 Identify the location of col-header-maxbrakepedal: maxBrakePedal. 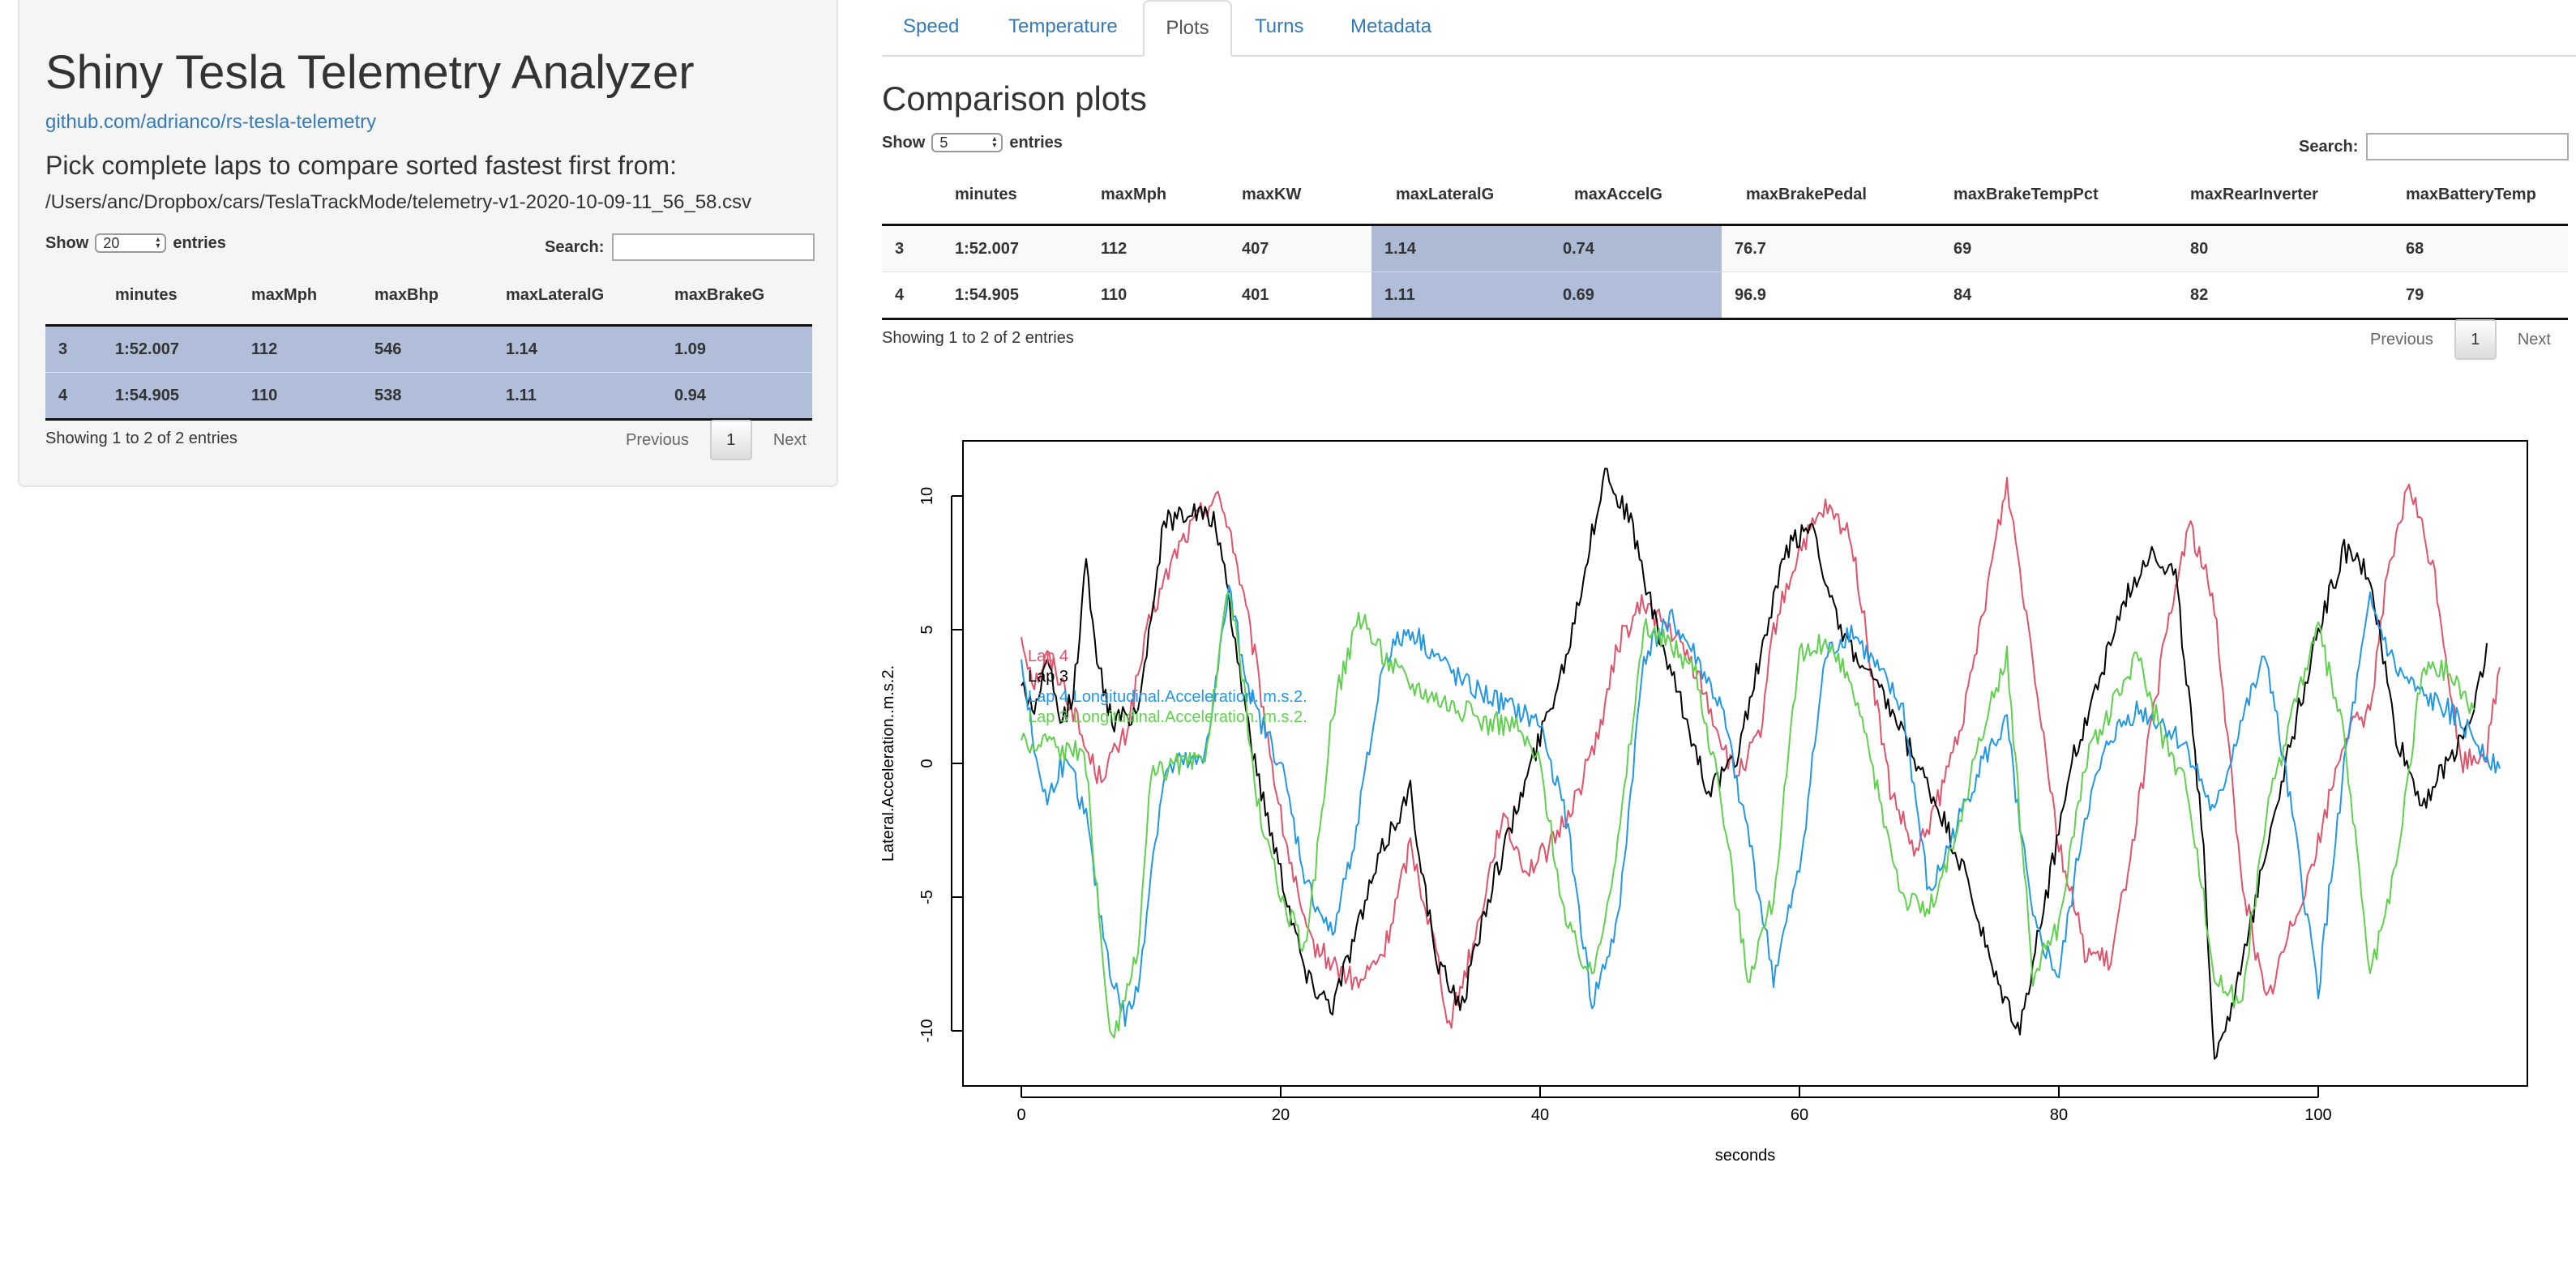
(1825, 195).